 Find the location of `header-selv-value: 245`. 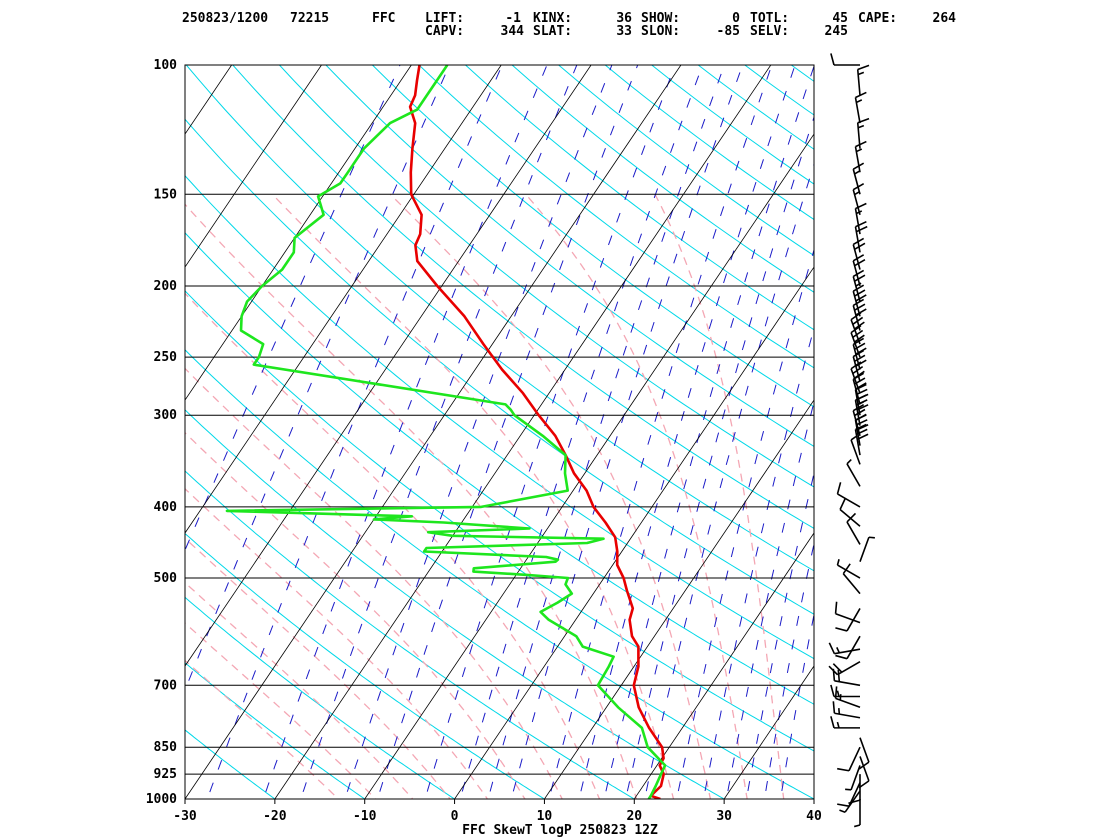

header-selv-value: 245 is located at coordinates (836, 31).